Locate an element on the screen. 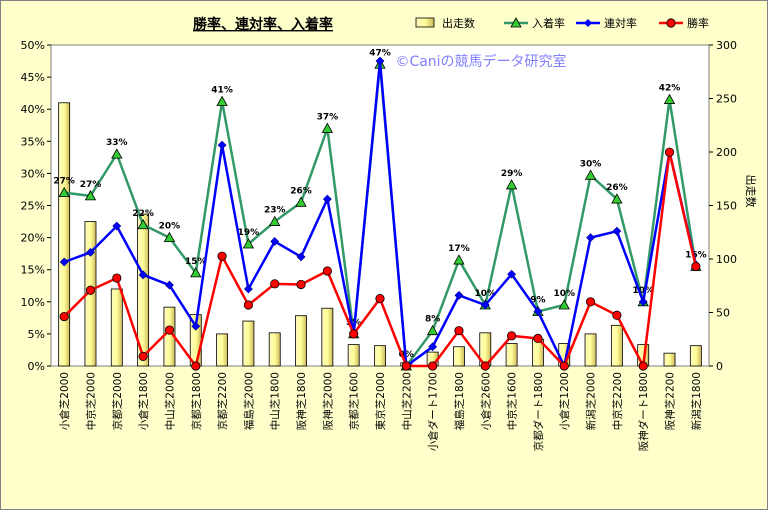 This screenshot has height=511, width=768. category-label: 小倉ダート1700 is located at coordinates (433, 411).